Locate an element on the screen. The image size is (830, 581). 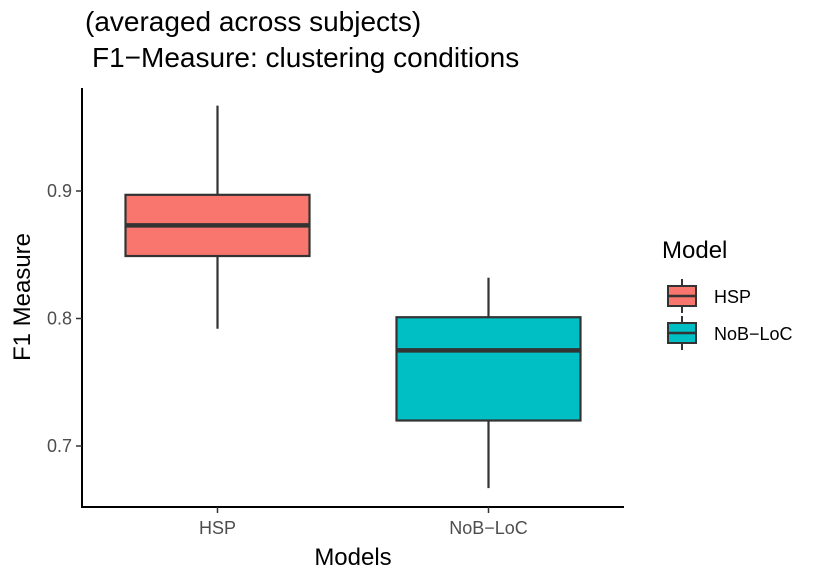
x-tick-label: HSP is located at coordinates (217, 528).